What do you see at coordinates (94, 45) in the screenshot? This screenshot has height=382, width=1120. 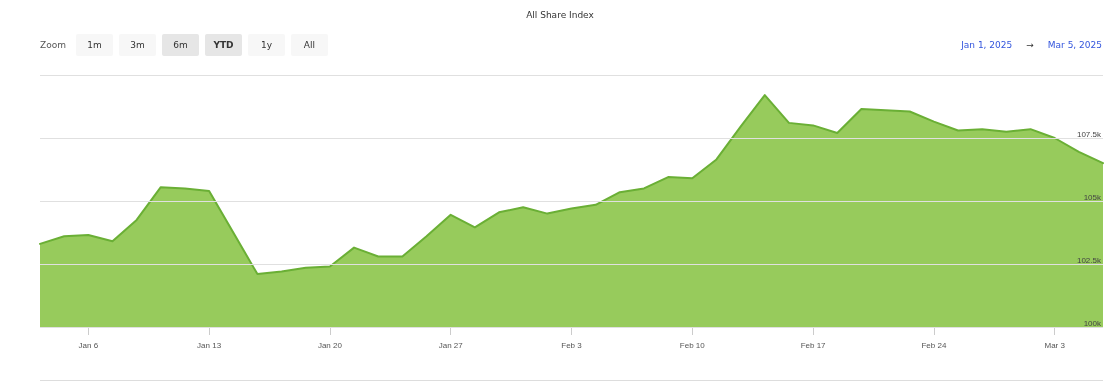 I see `text: 1m` at bounding box center [94, 45].